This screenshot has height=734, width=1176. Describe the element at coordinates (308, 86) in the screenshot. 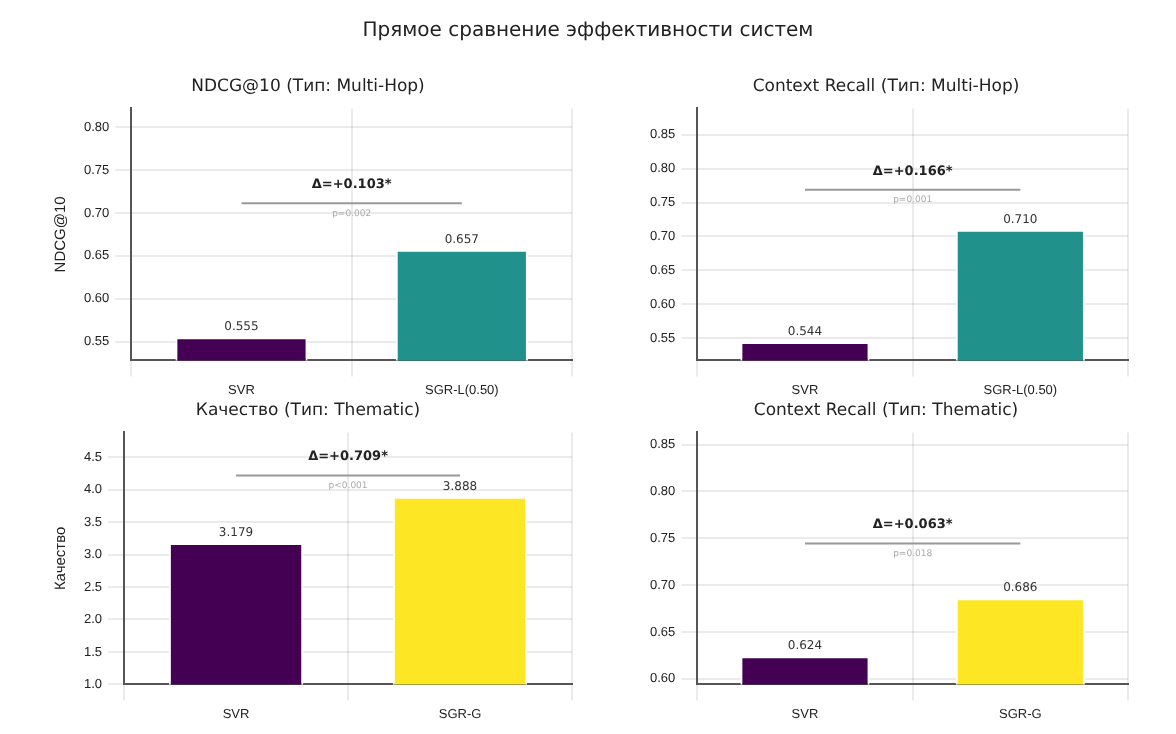

I see `chart-title: NDCG@10 (Тип: Multi-Hop)` at that location.